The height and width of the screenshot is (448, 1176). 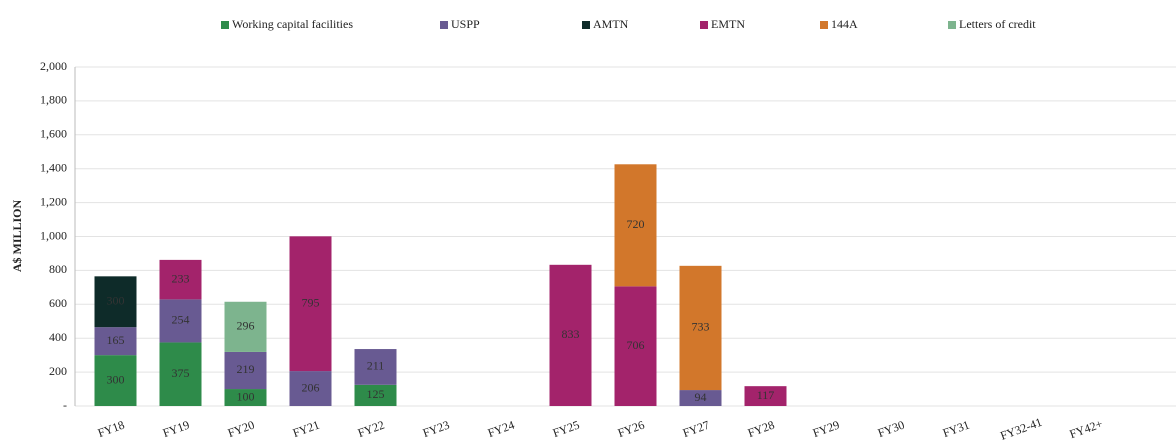 I want to click on segment-label: 233, so click(x=181, y=278).